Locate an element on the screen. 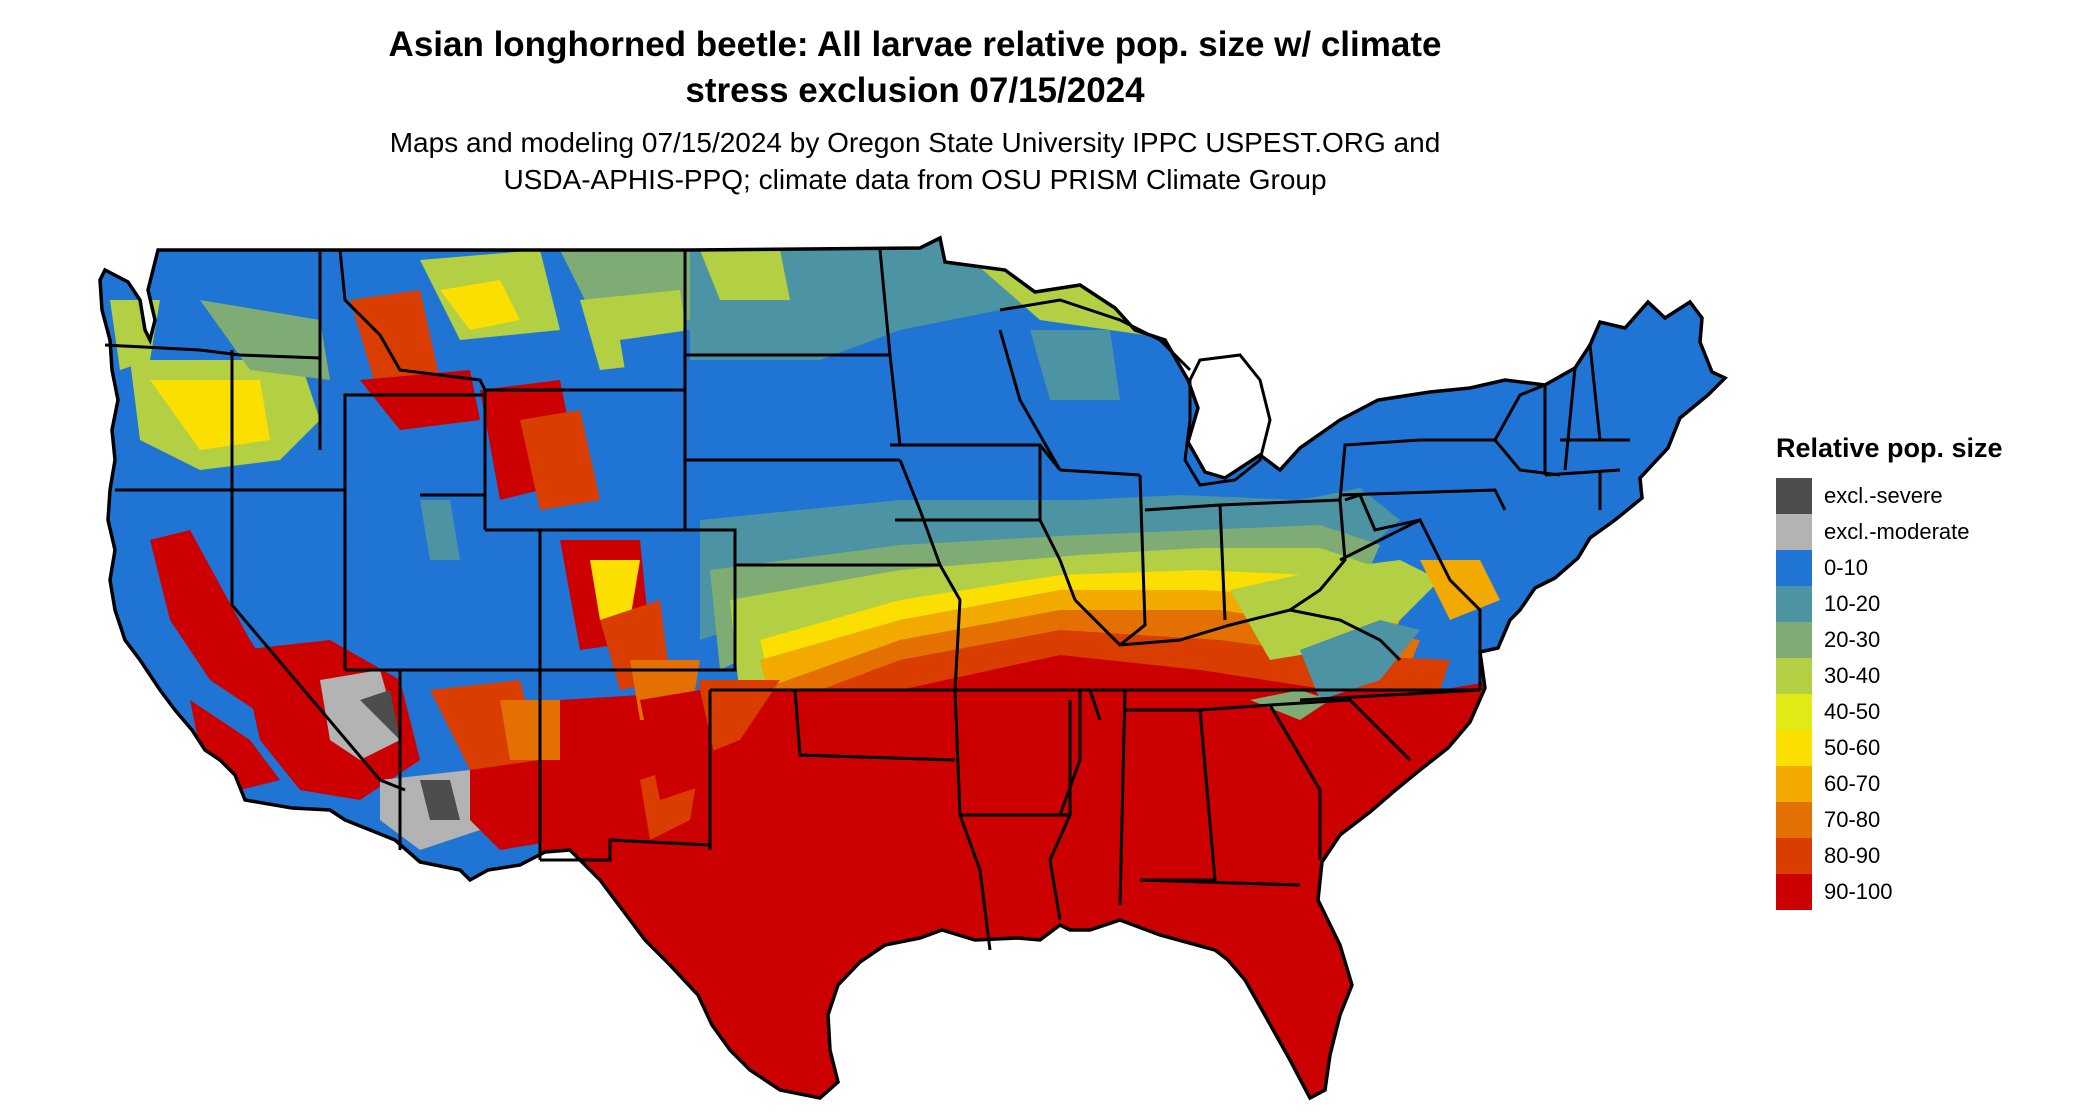 Image resolution: width=2100 pixels, height=1116 pixels. legend-label: 30-40 is located at coordinates (1852, 675).